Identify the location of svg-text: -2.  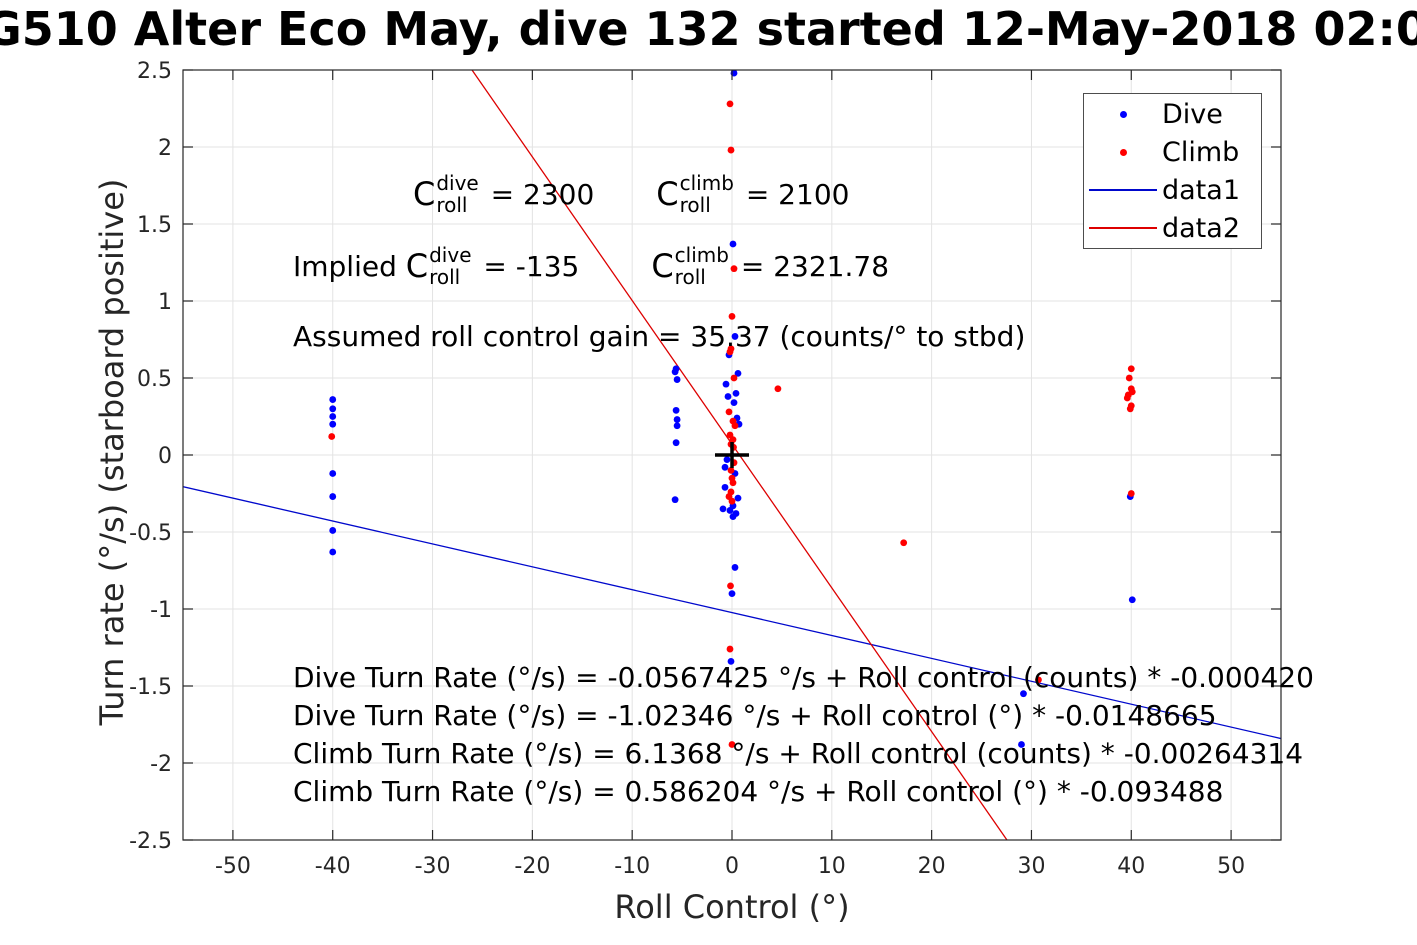
(161, 764).